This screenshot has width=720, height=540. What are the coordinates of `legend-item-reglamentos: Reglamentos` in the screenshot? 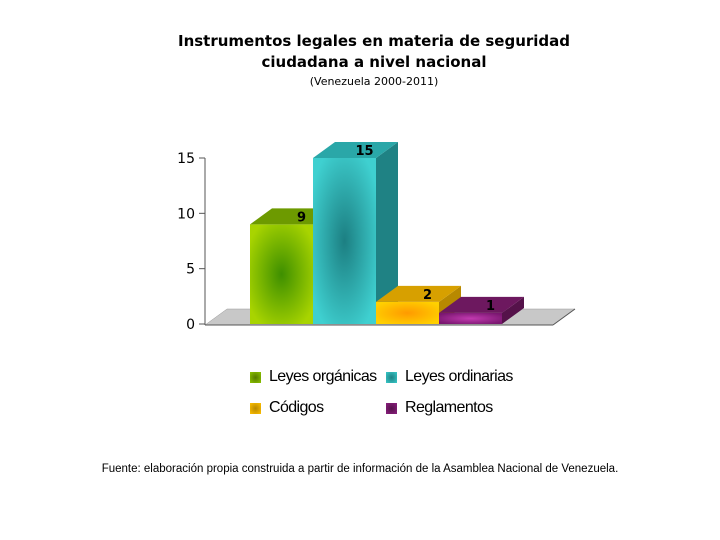 It's located at (439, 408).